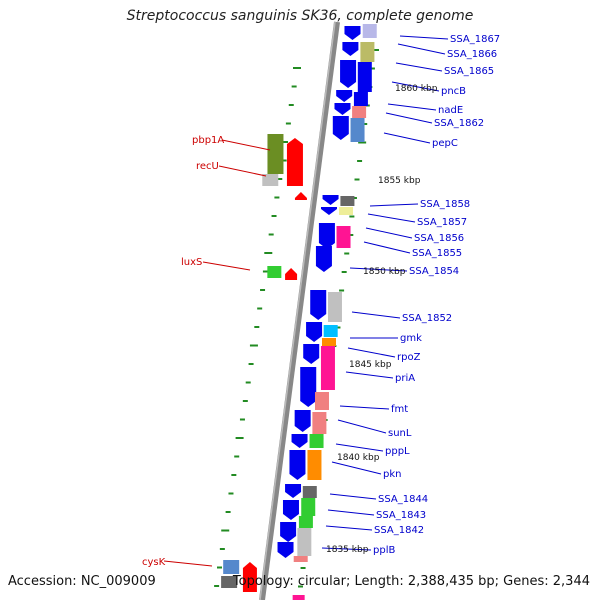 The height and width of the screenshot is (600, 600). Describe the element at coordinates (434, 271) in the screenshot. I see `gene-label-ssa1854: SSA_1854` at that location.